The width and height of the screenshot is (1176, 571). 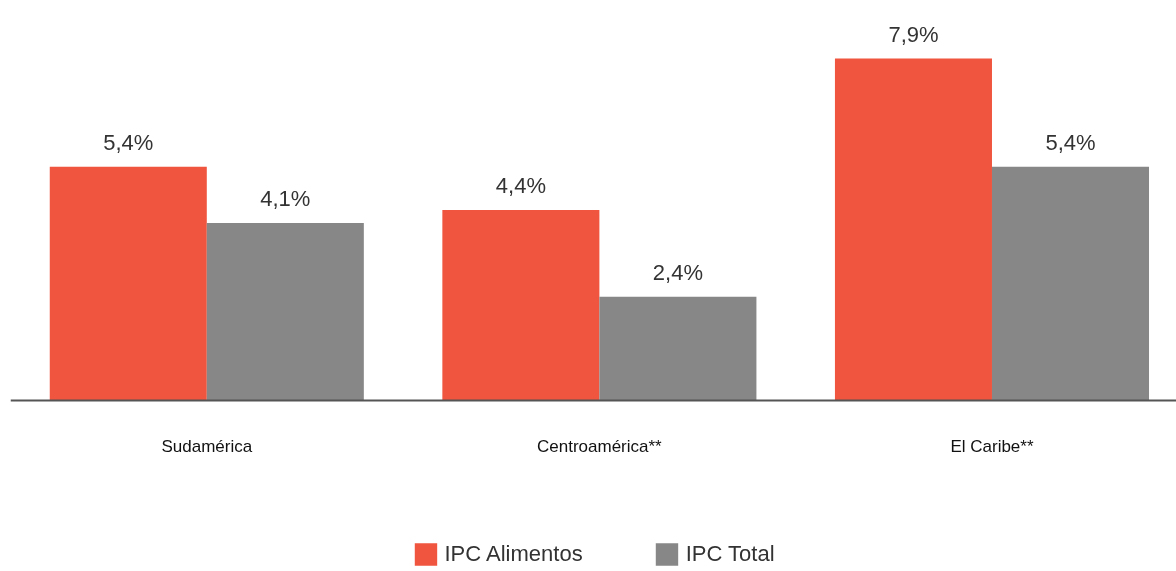 I want to click on x-tick-label: El Caribe**, so click(x=992, y=446).